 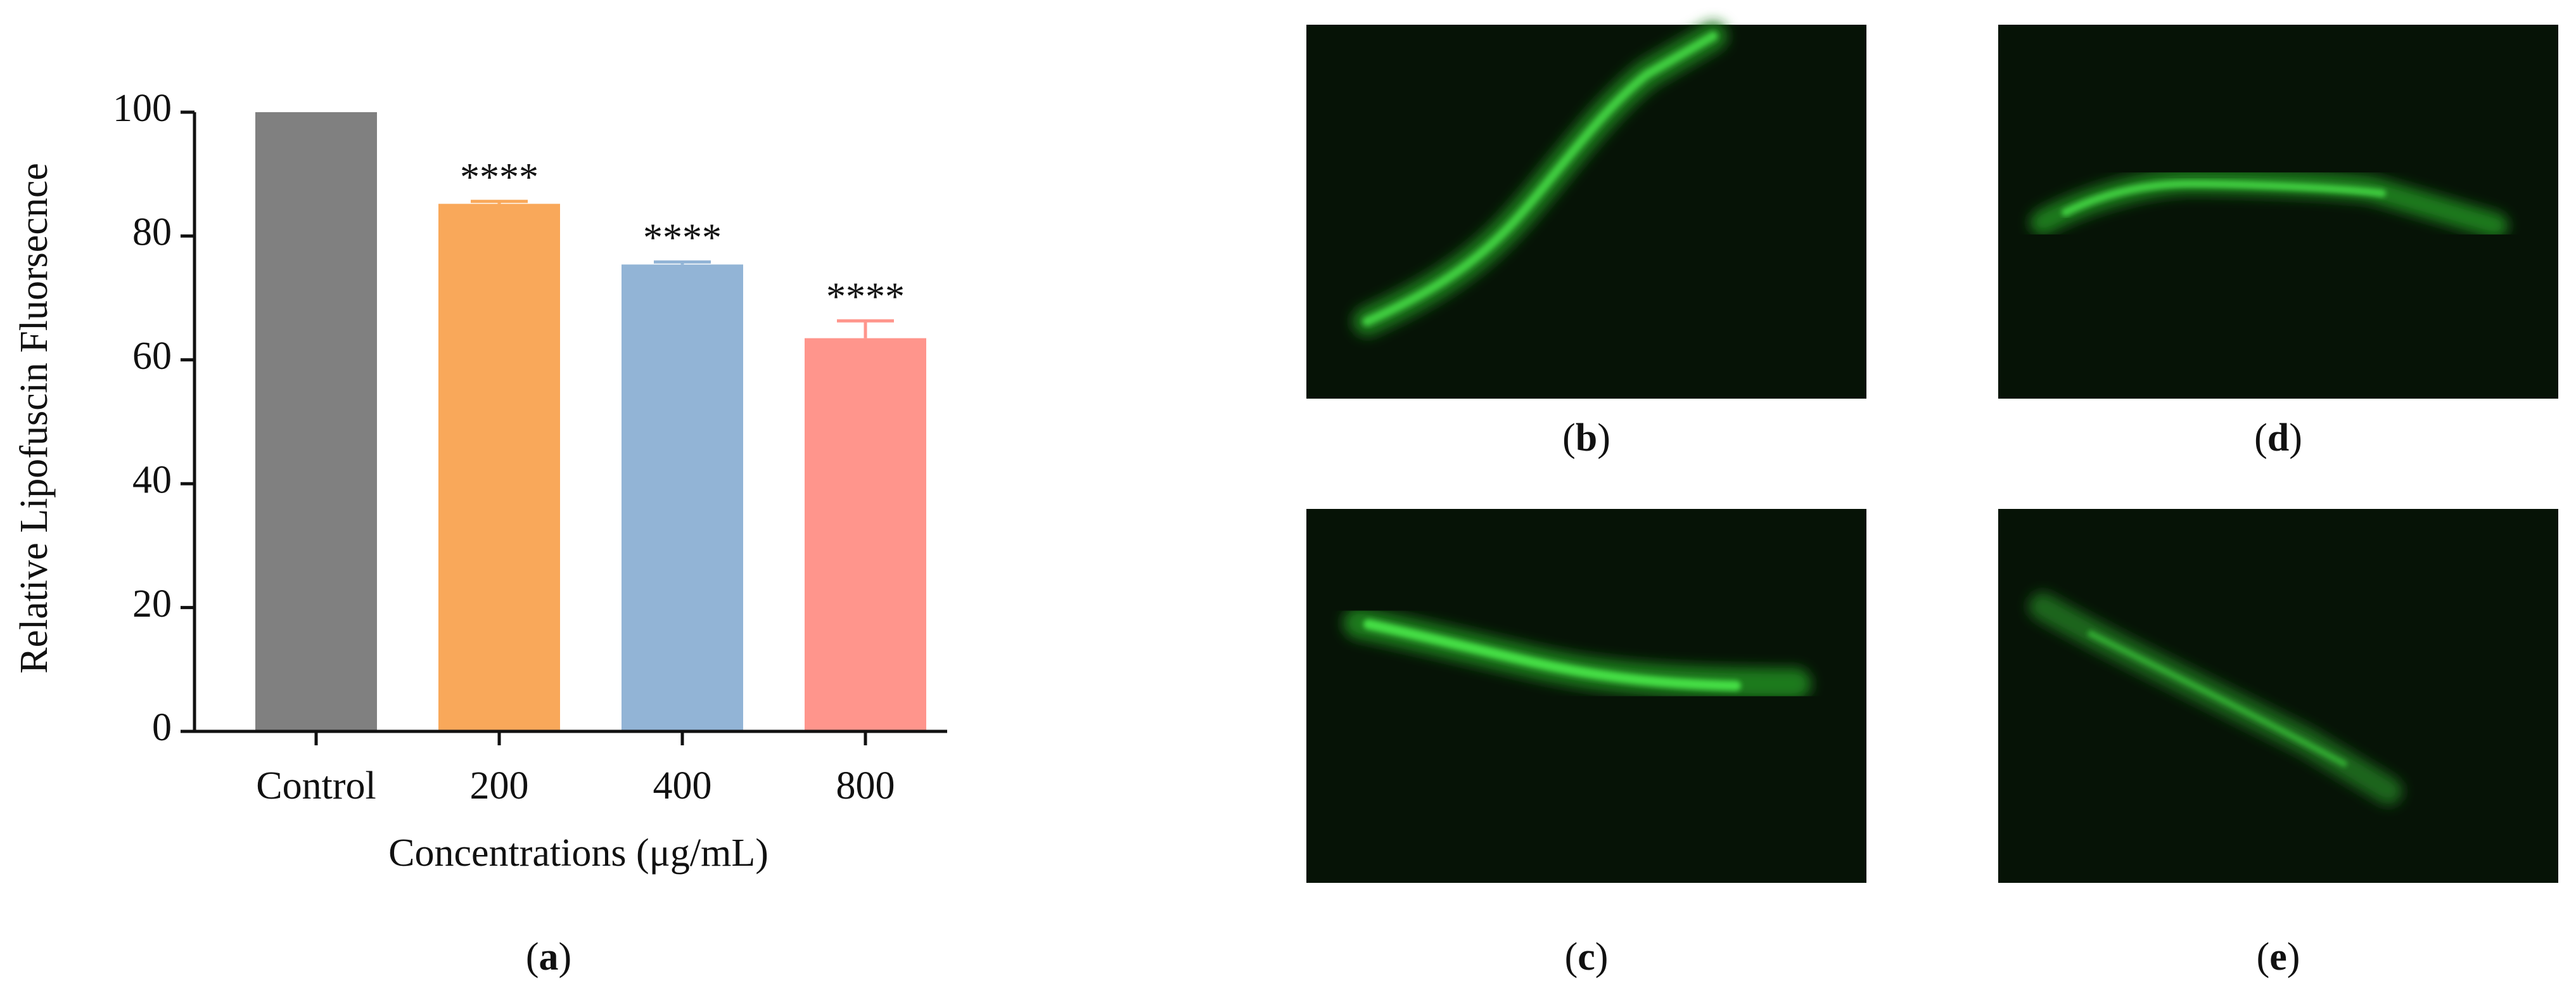 I want to click on x-tick-label: 400, so click(x=682, y=786).